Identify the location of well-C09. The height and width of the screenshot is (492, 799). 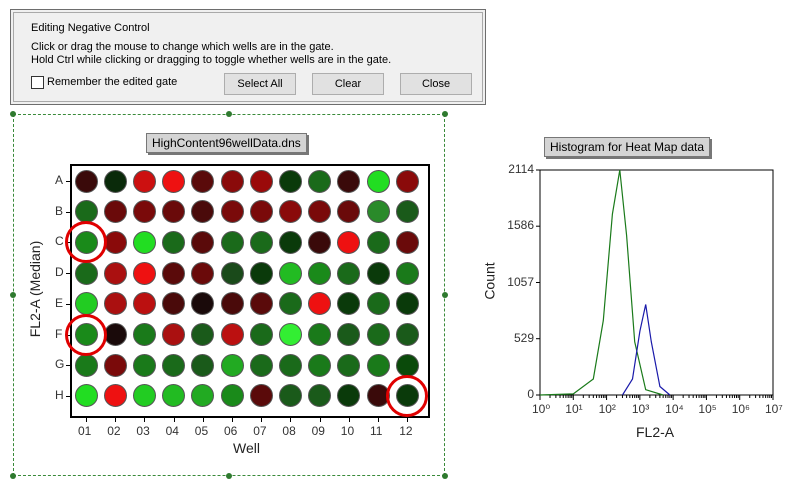
(320, 242).